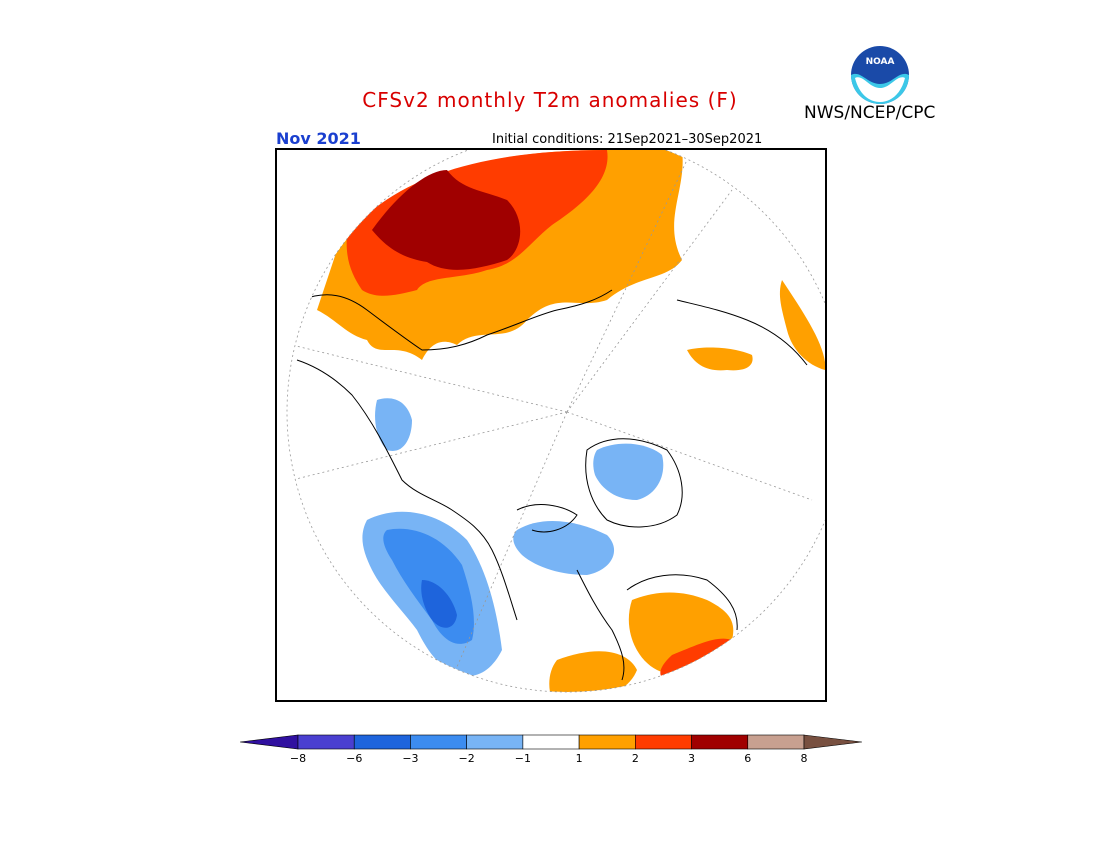  Describe the element at coordinates (393, 424) in the screenshot. I see `cool-region-alaska` at that location.